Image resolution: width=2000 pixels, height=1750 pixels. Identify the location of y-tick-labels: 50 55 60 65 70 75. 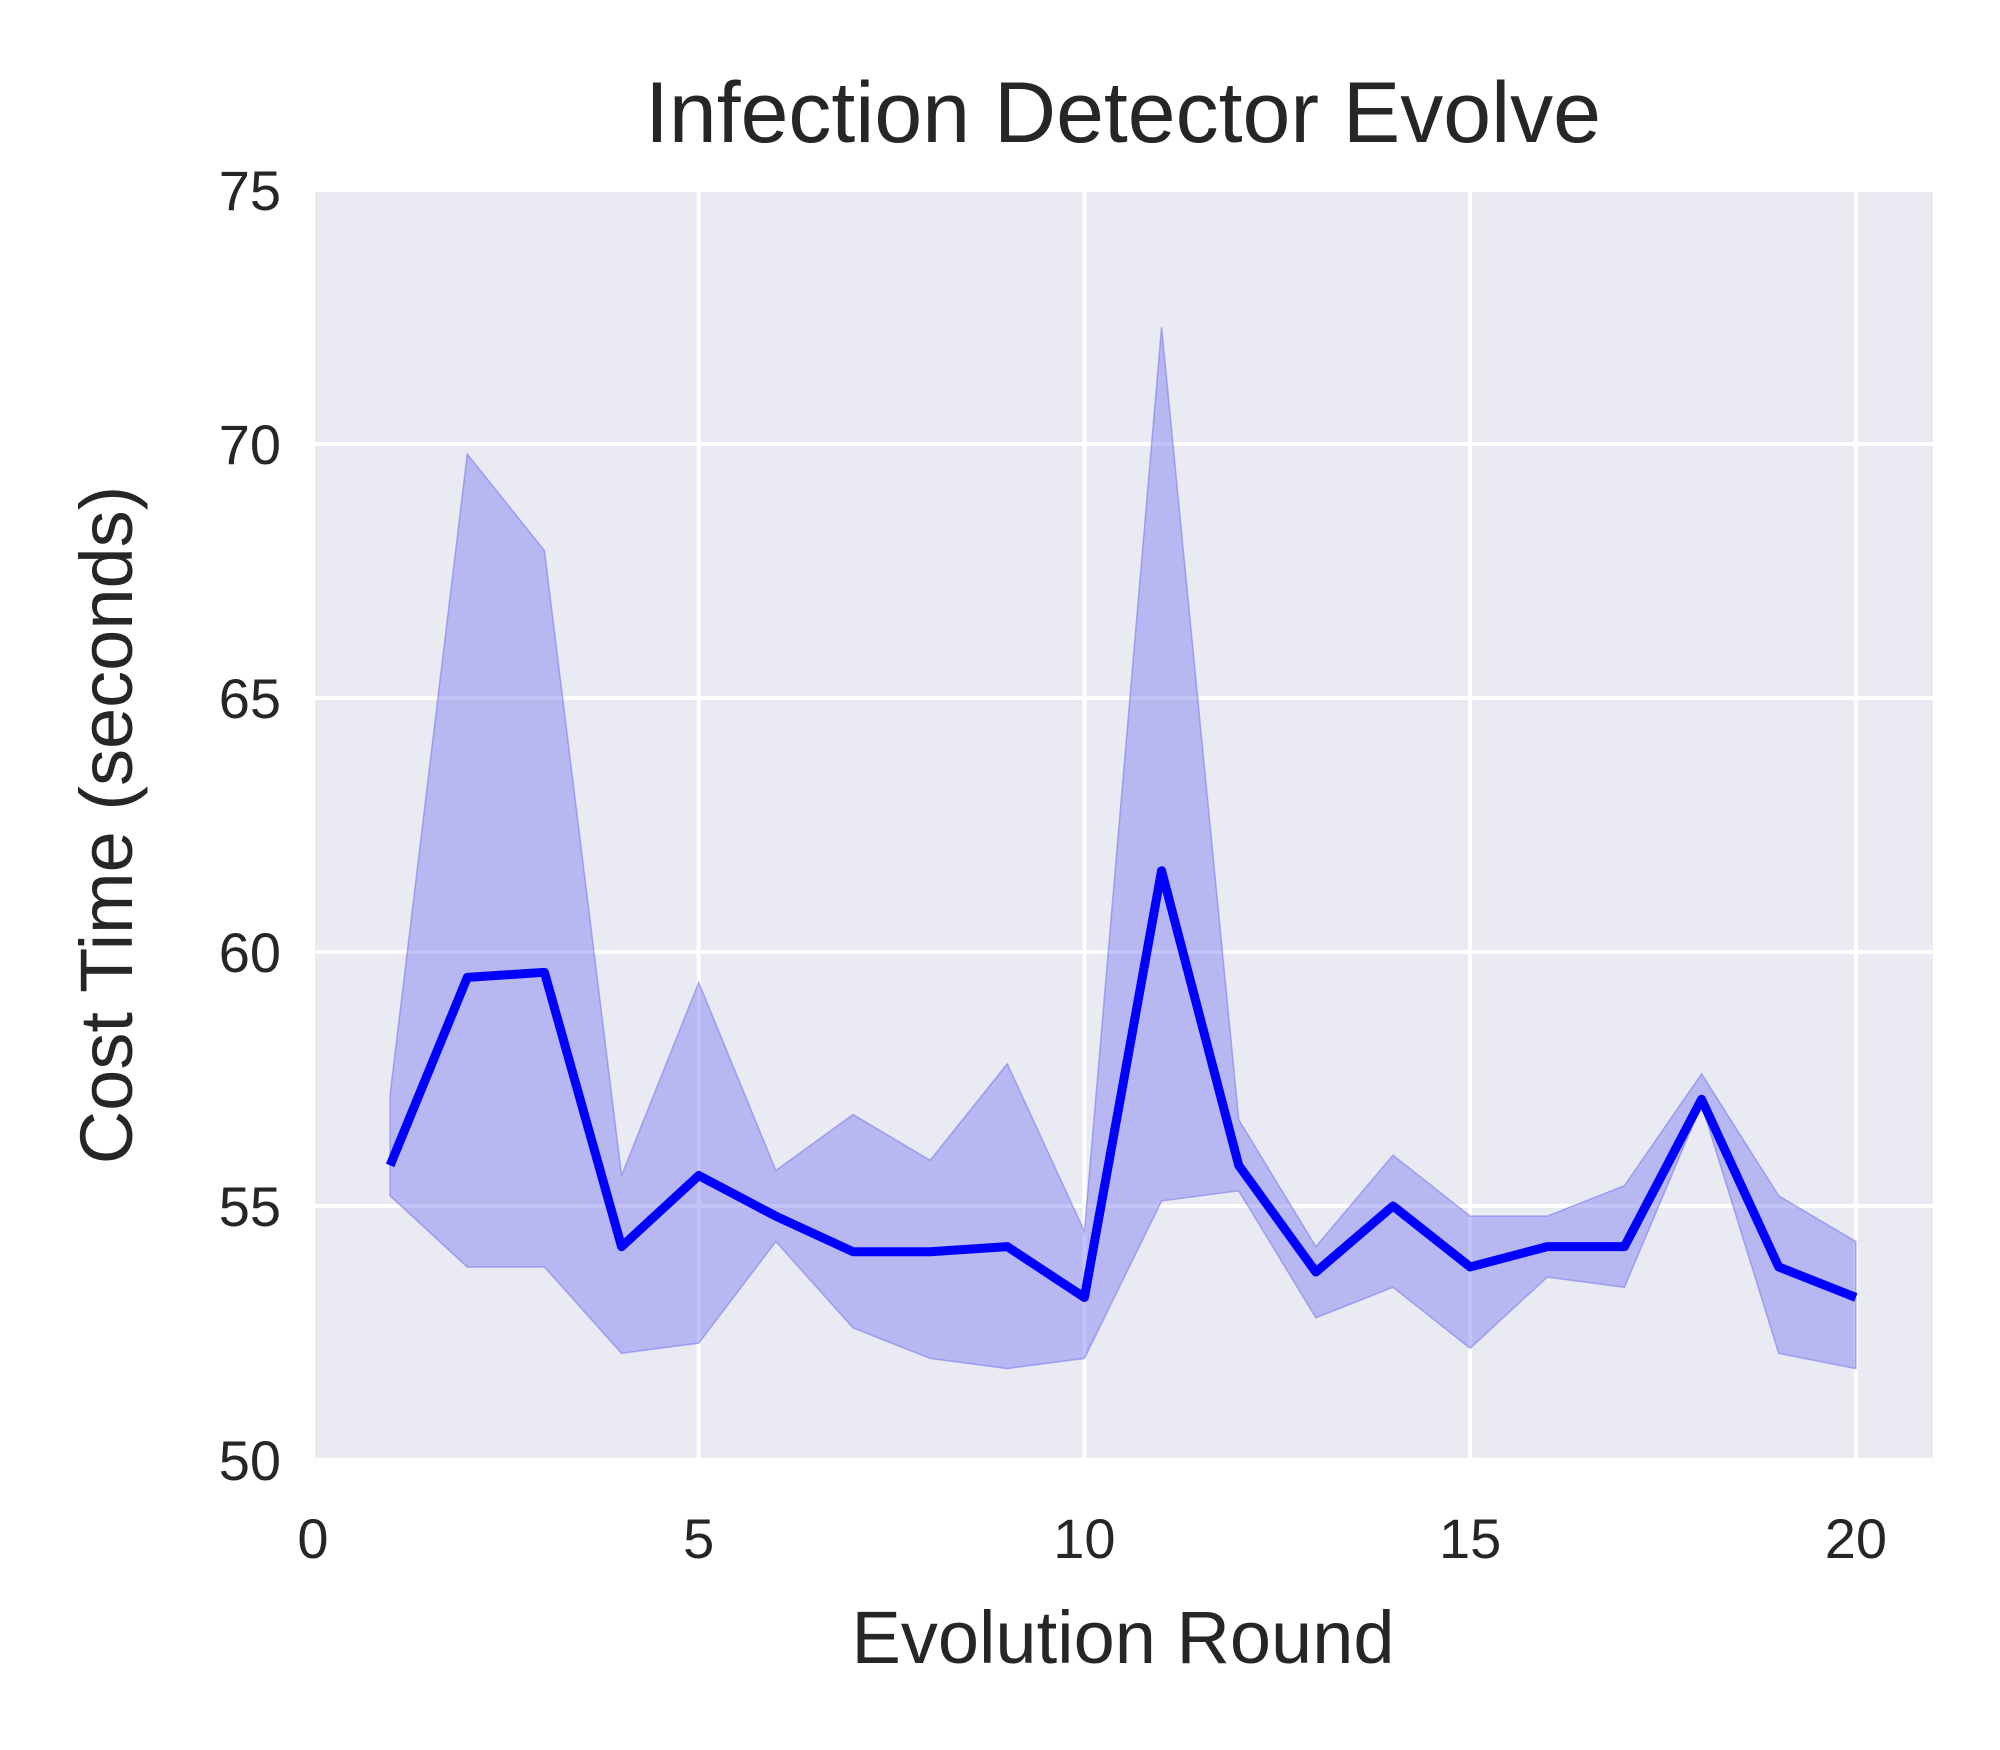
(250, 825).